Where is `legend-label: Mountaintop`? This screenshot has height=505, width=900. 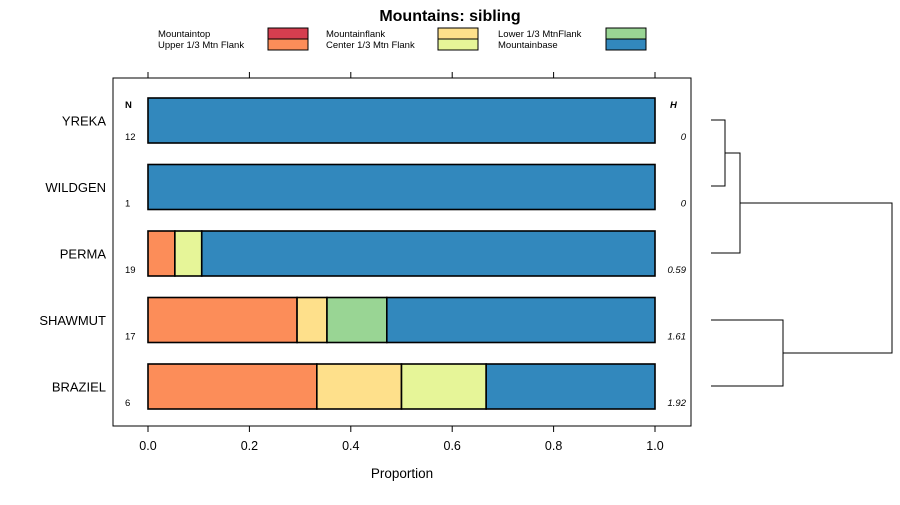 legend-label: Mountaintop is located at coordinates (184, 34).